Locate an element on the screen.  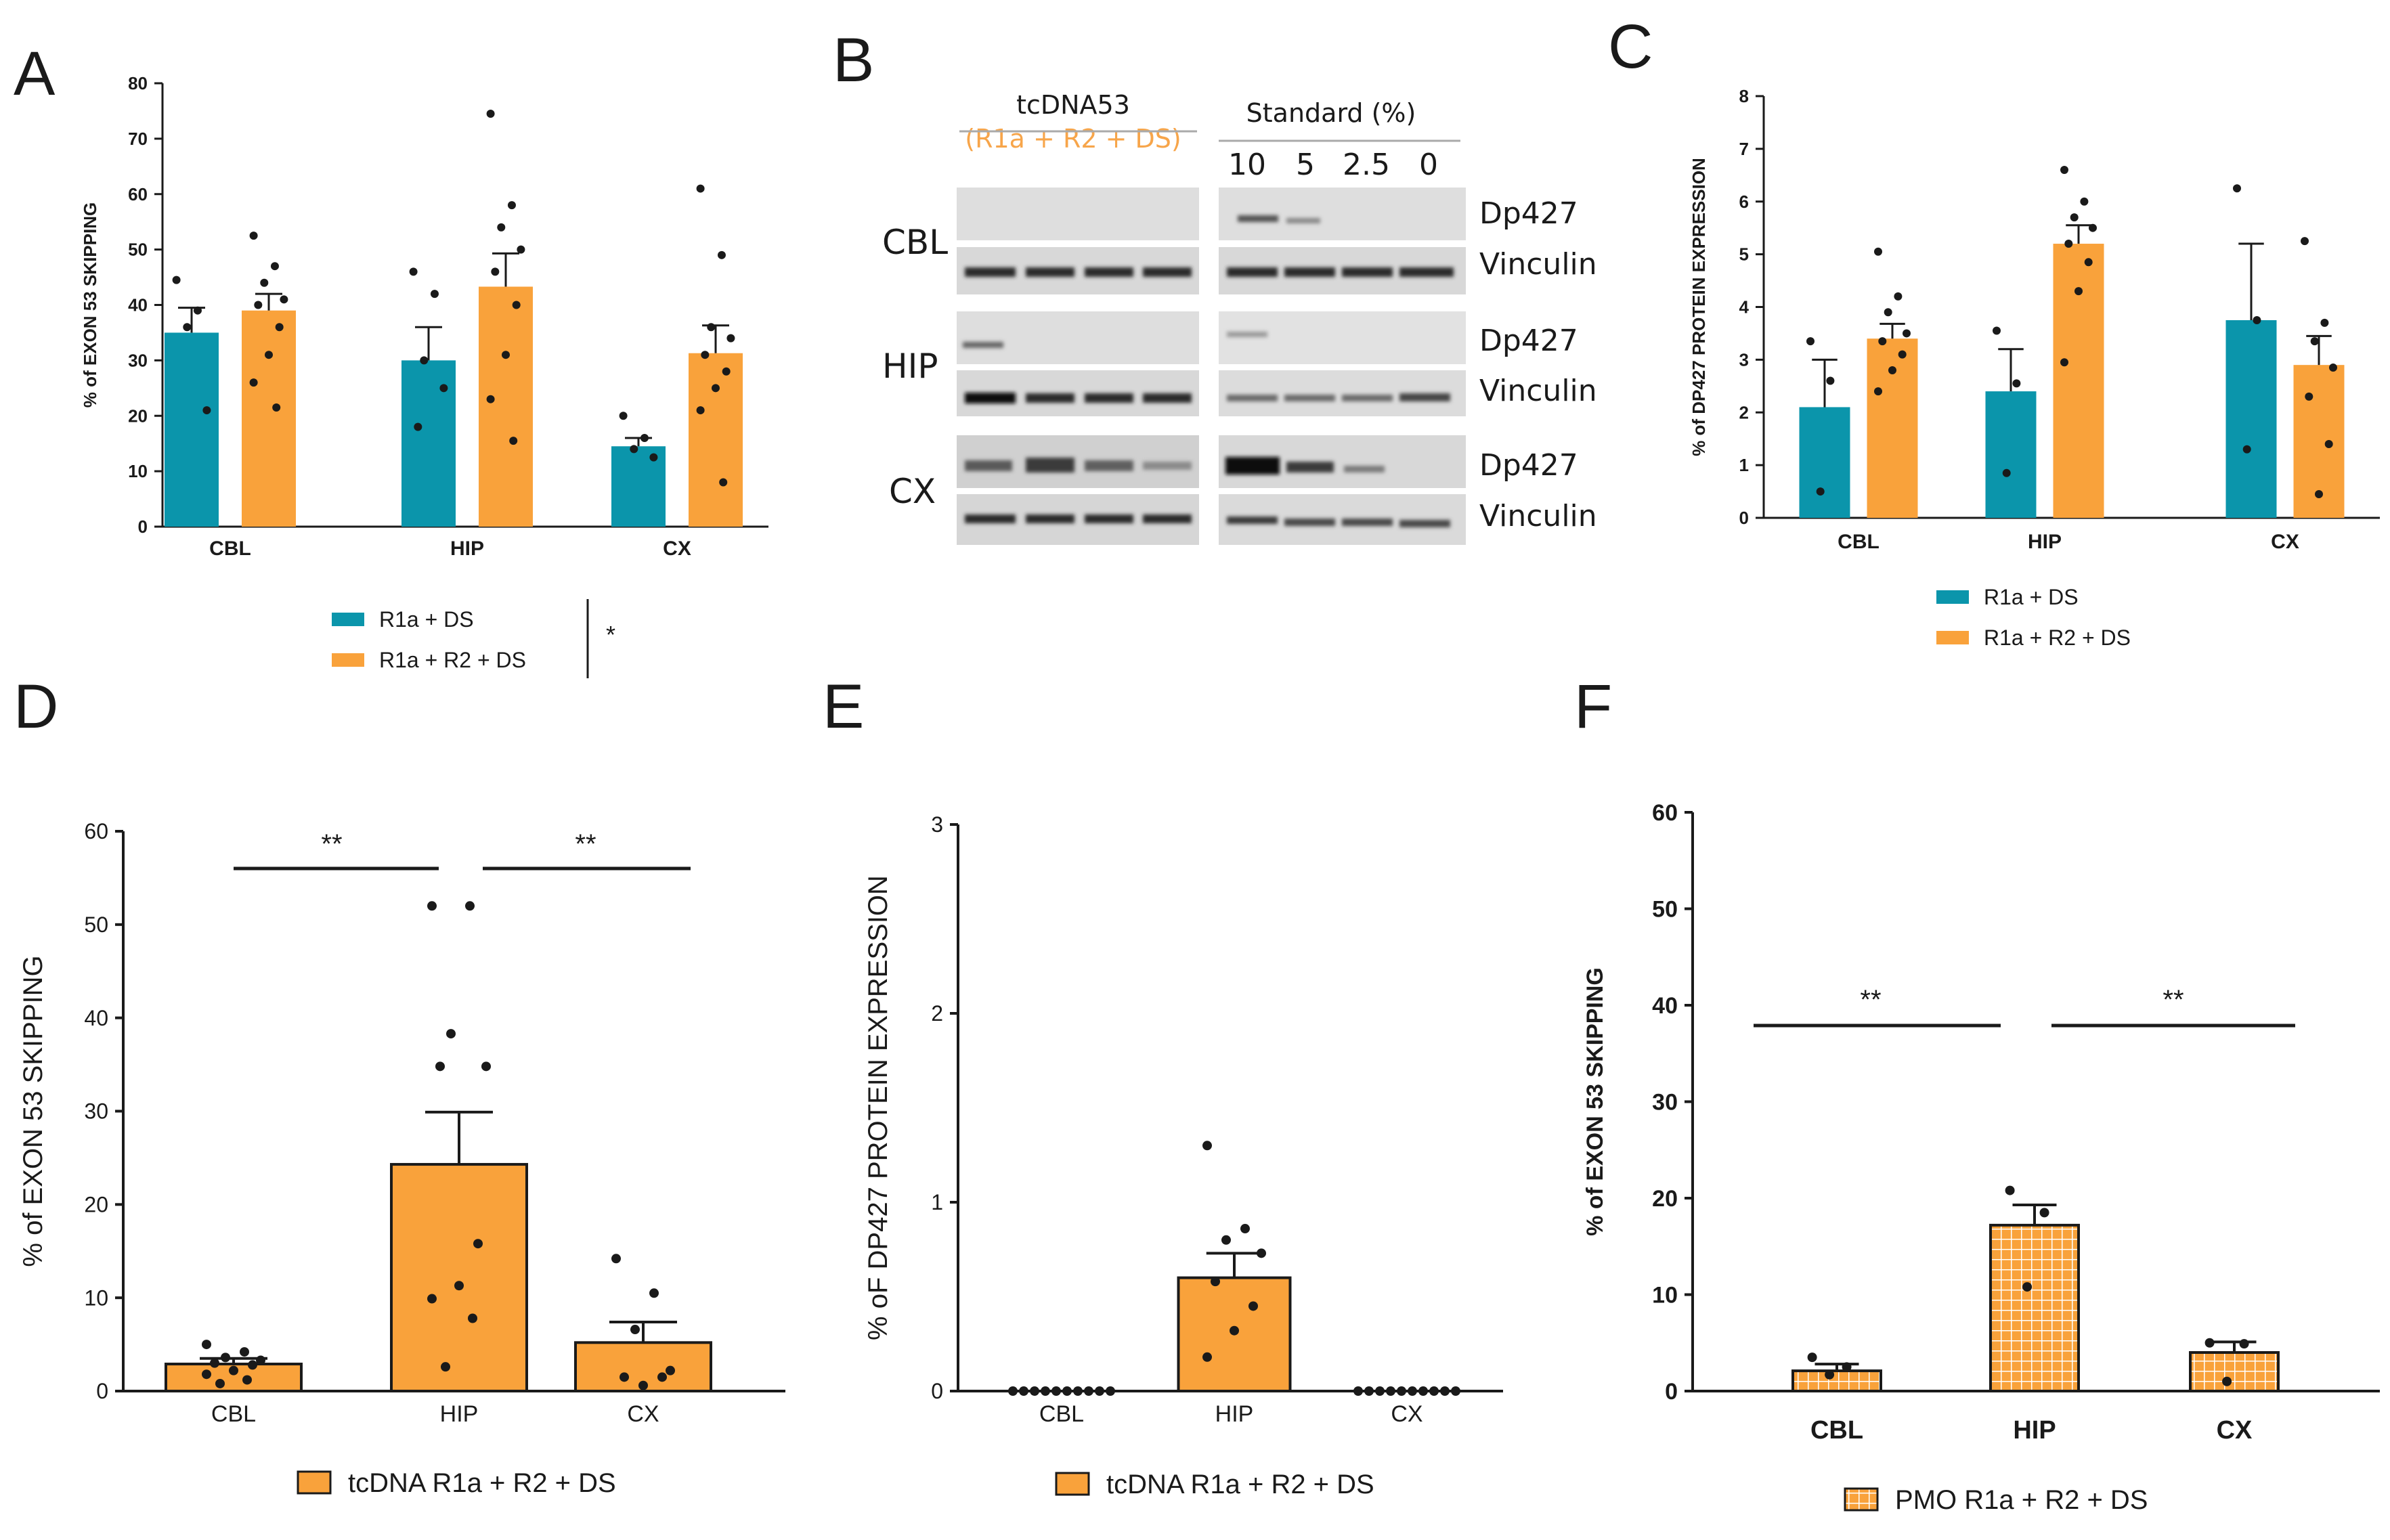
standard-10: 10 is located at coordinates (1247, 165).